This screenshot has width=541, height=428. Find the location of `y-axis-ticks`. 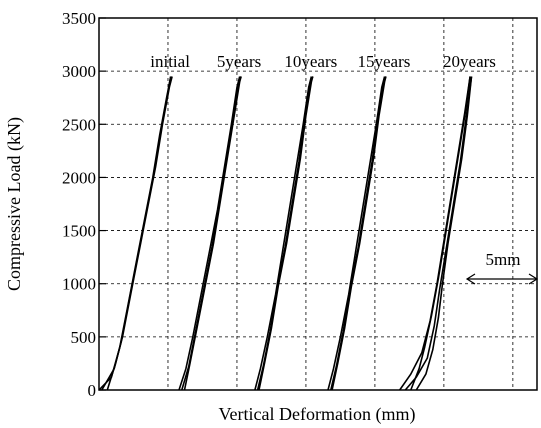

y-axis-ticks is located at coordinates (102, 204).